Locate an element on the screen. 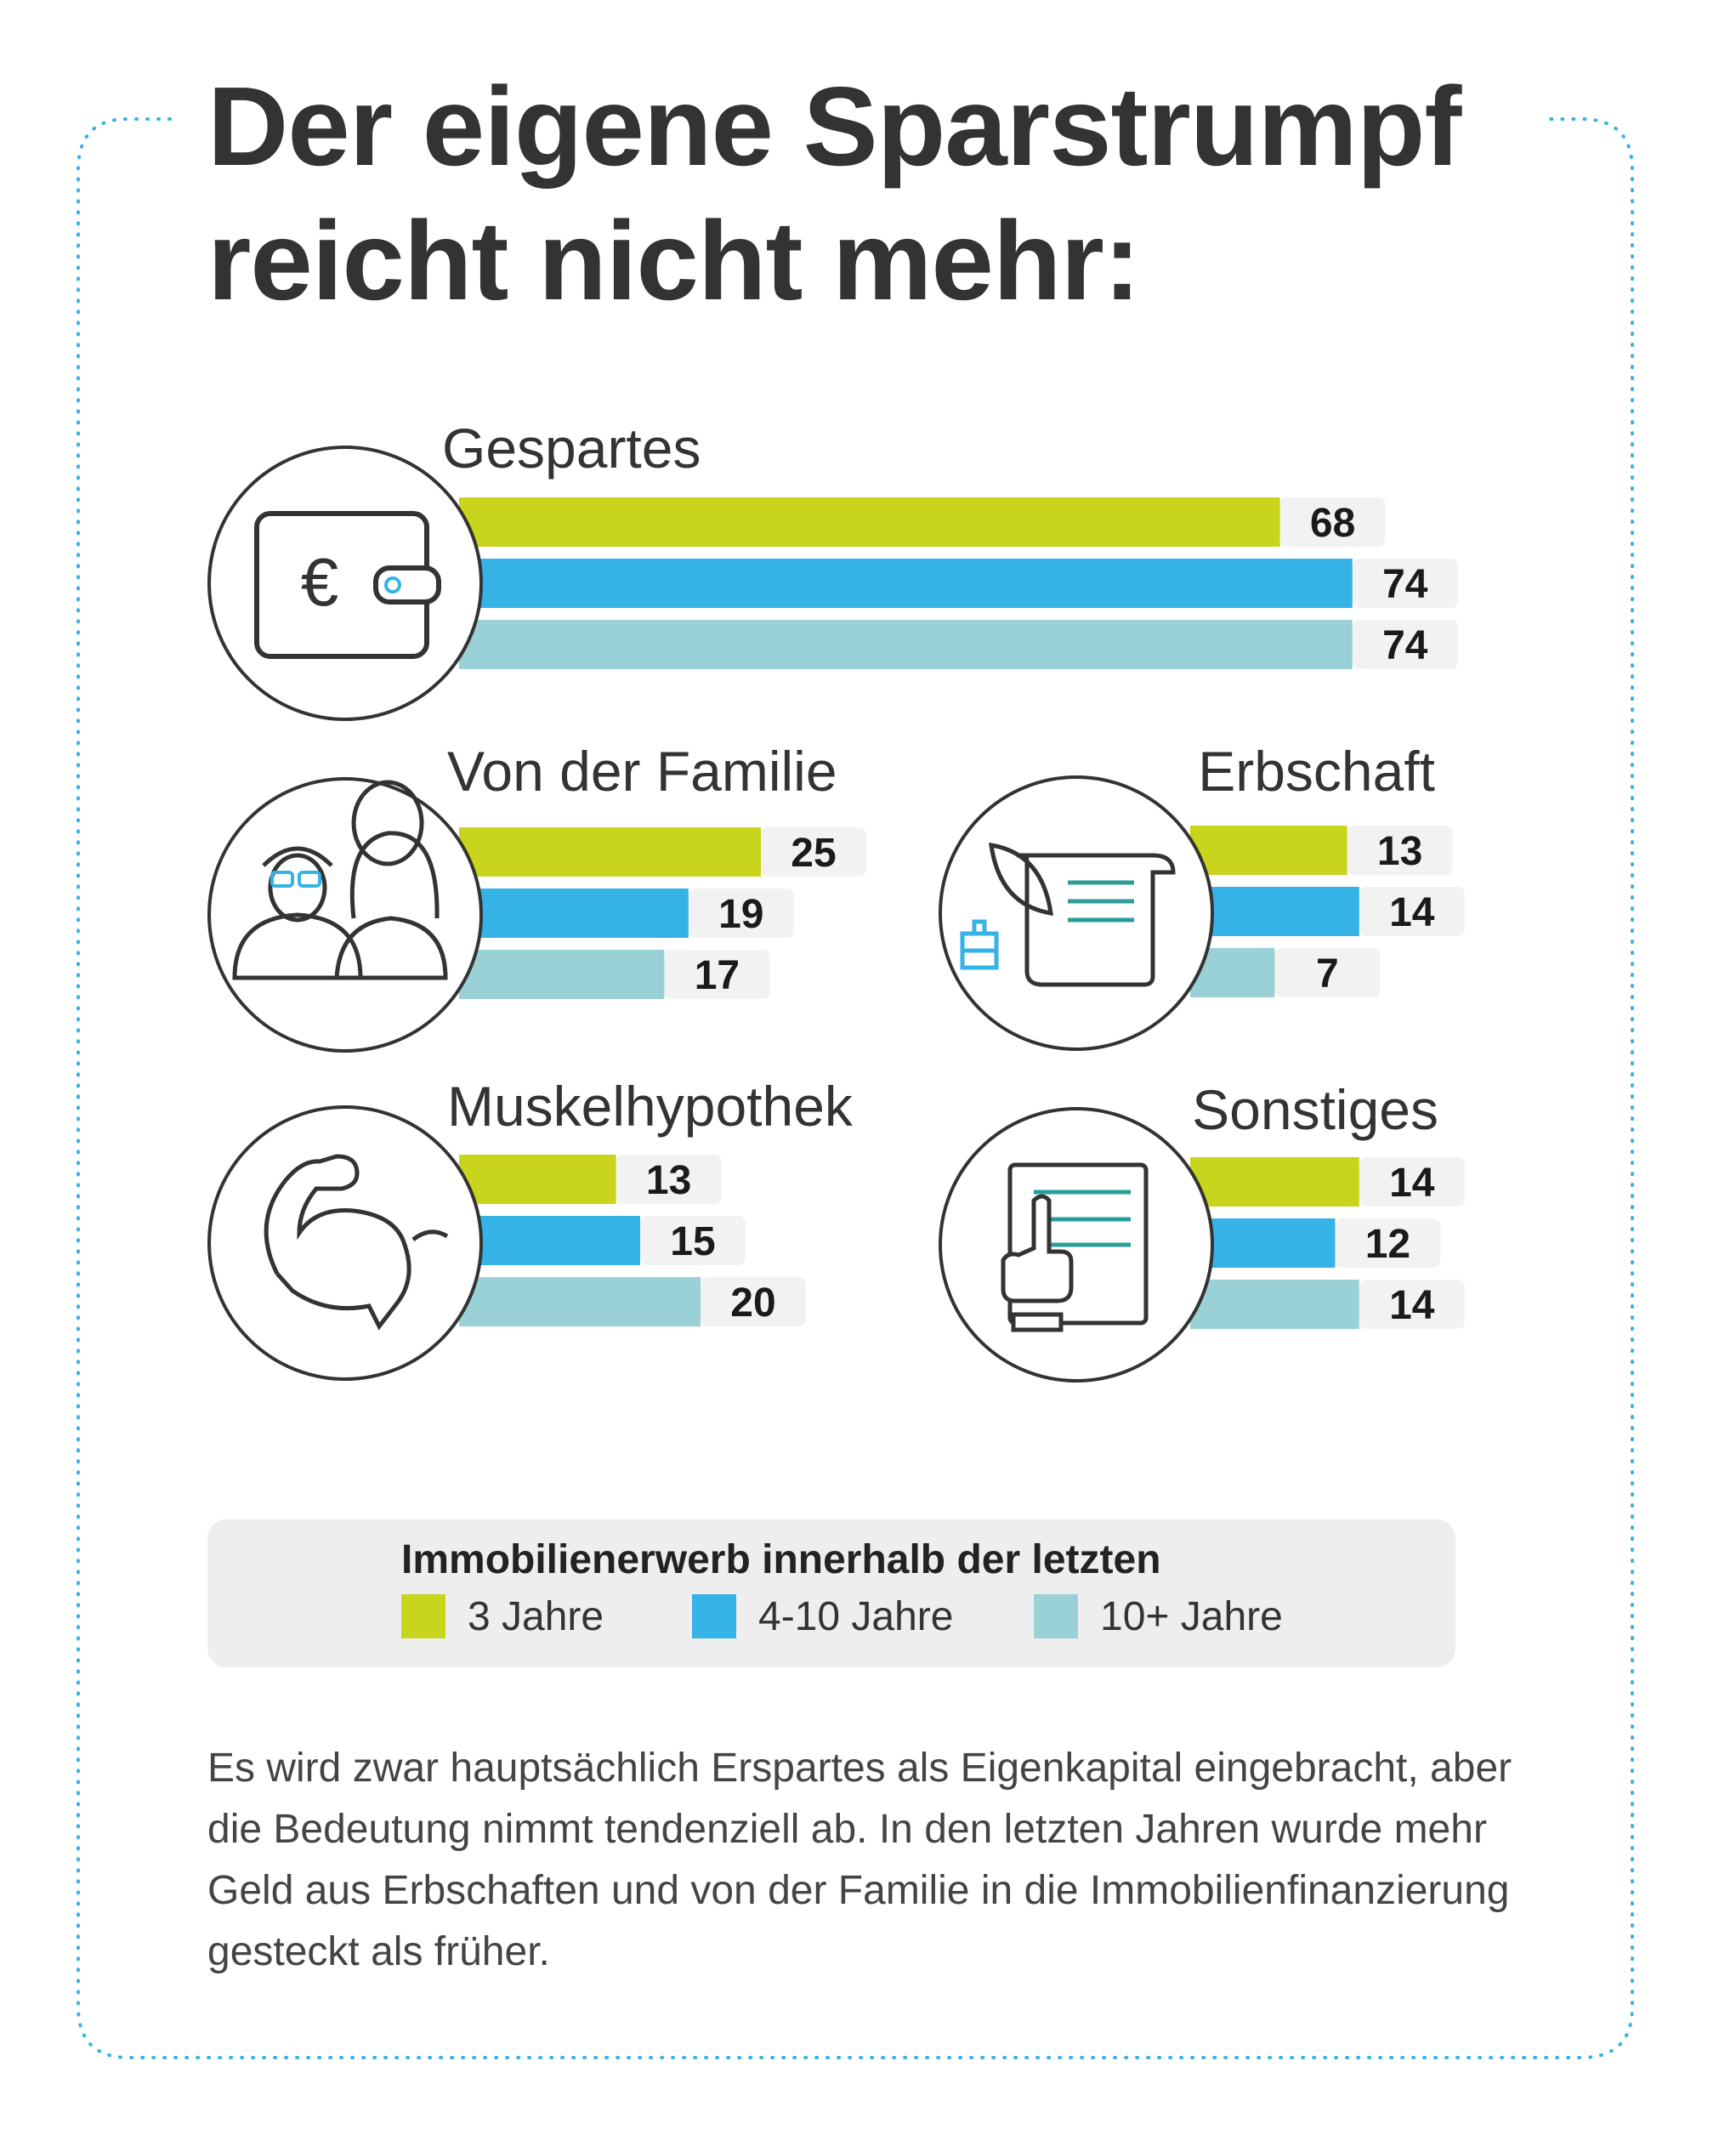  bar-muskelhypothek-3-jahre is located at coordinates (538, 1179).